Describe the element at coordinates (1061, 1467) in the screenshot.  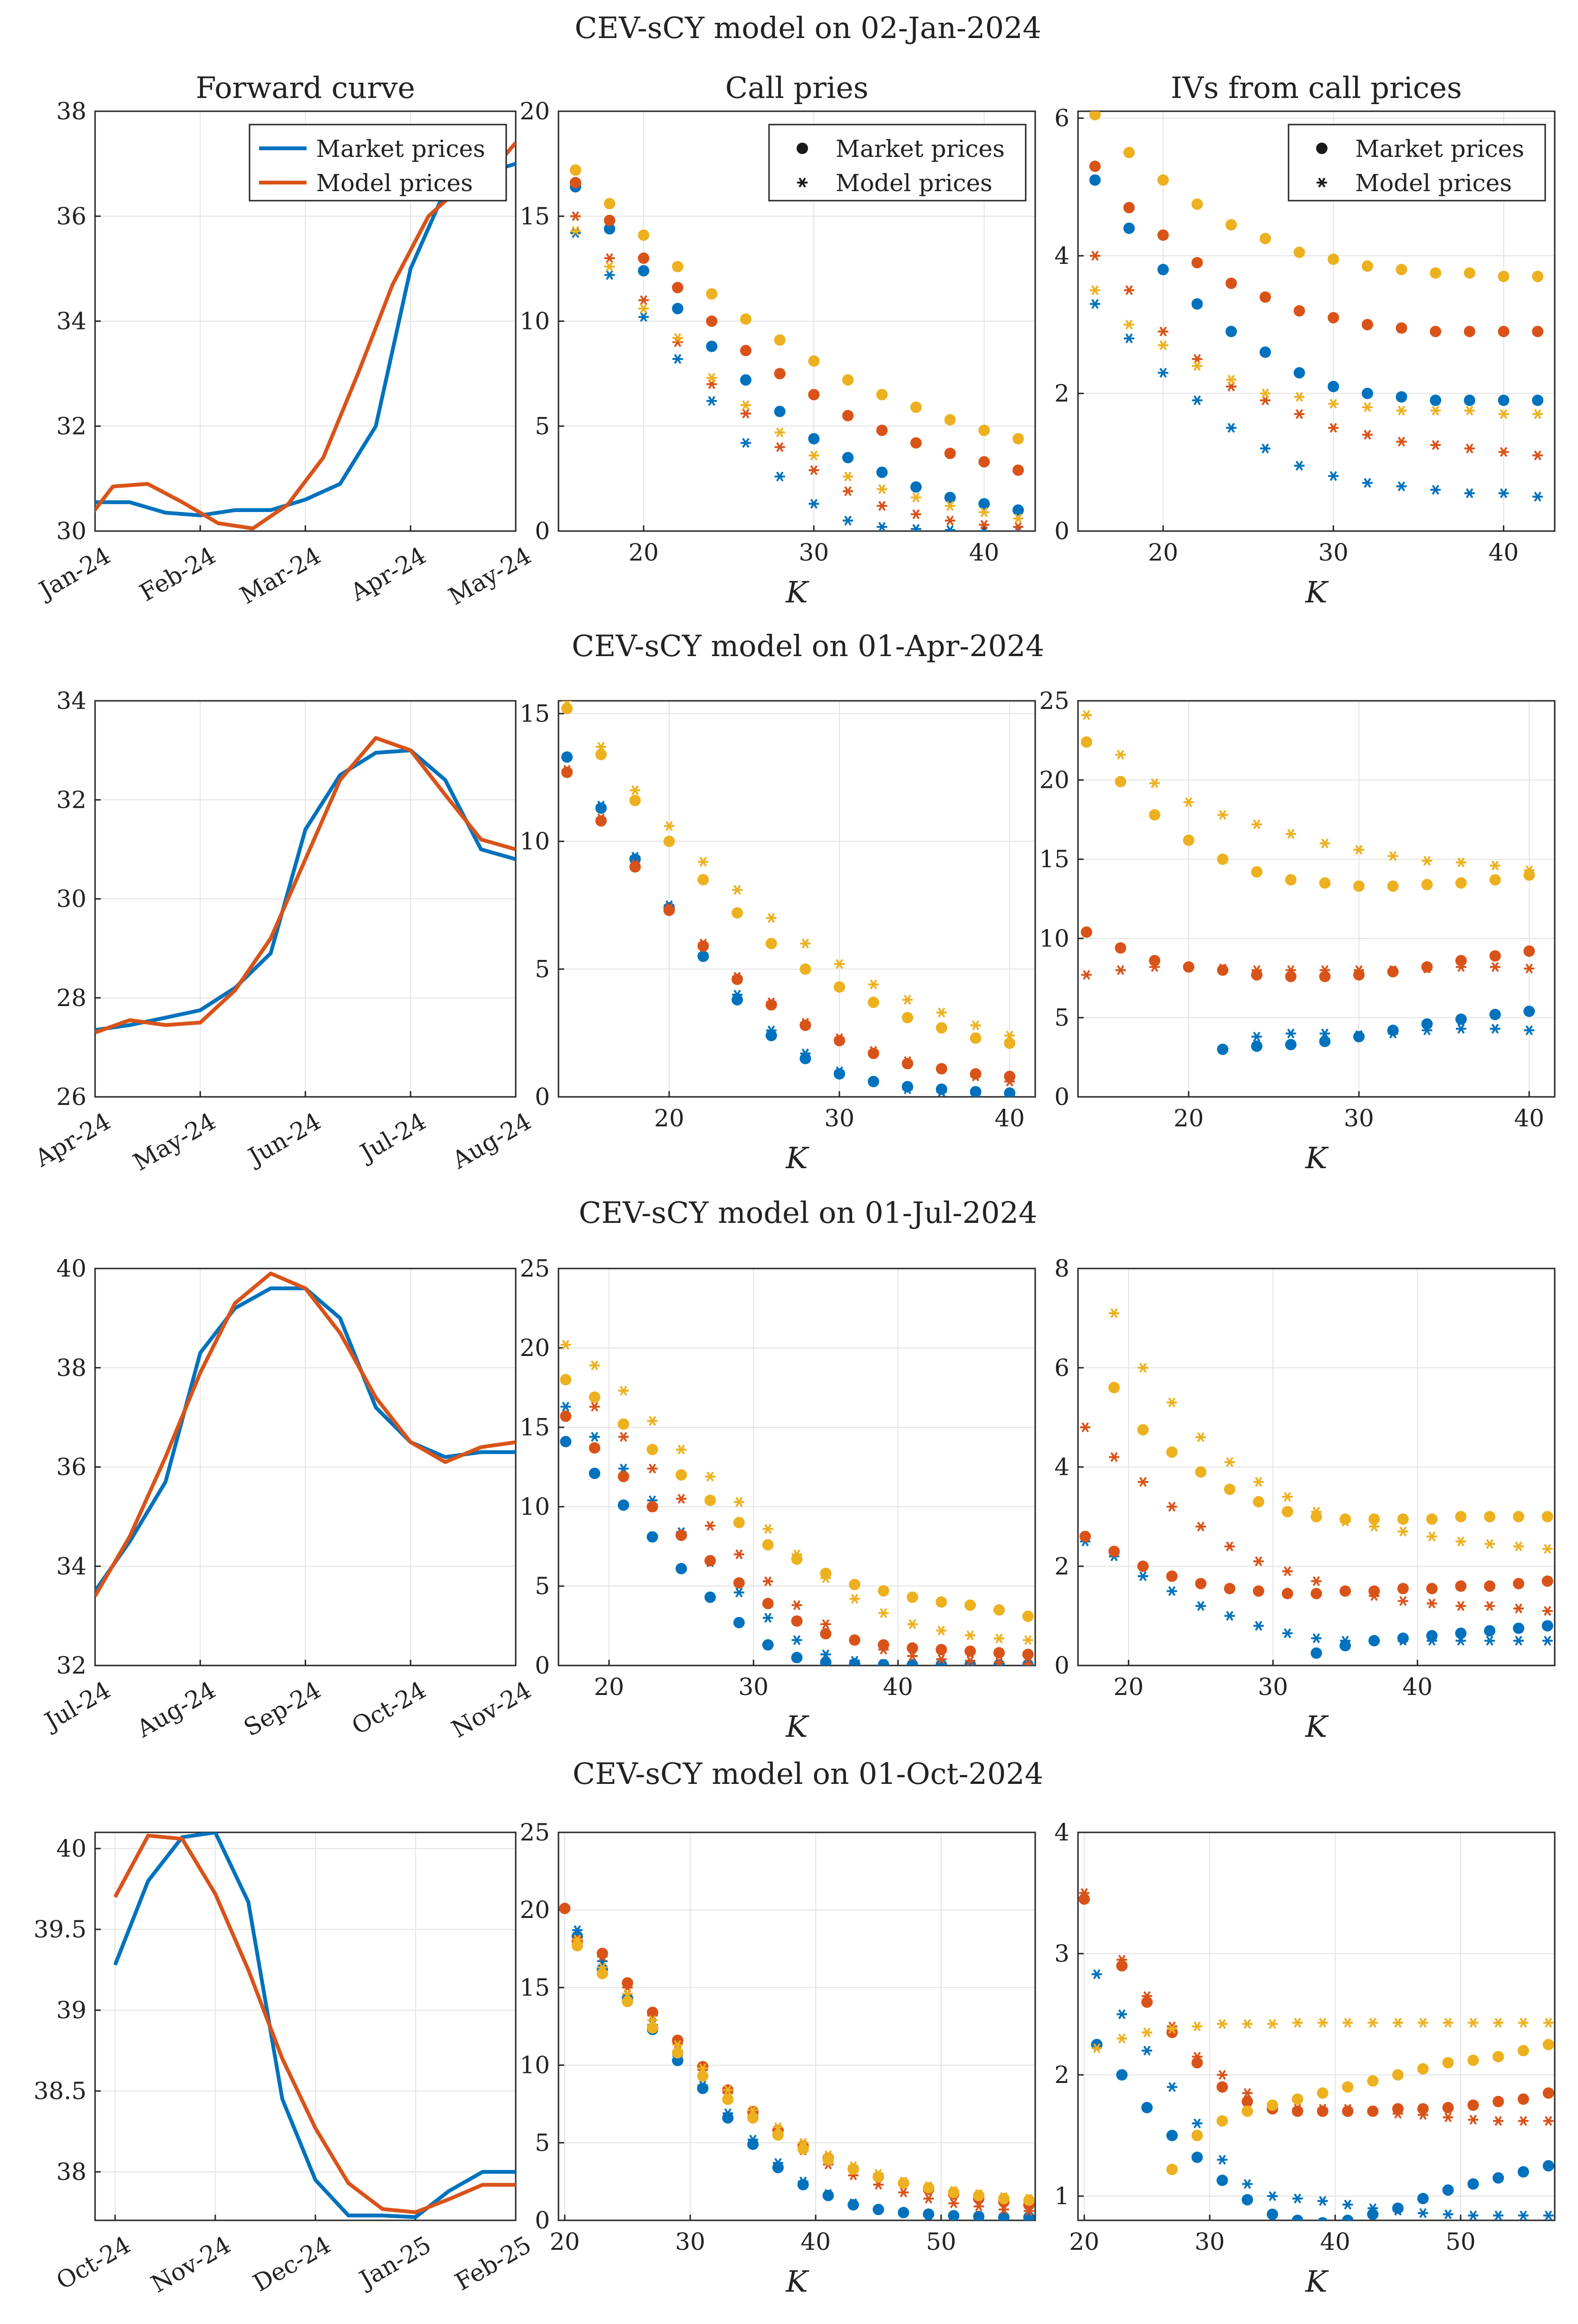
I see `y-tick-label: 4` at that location.